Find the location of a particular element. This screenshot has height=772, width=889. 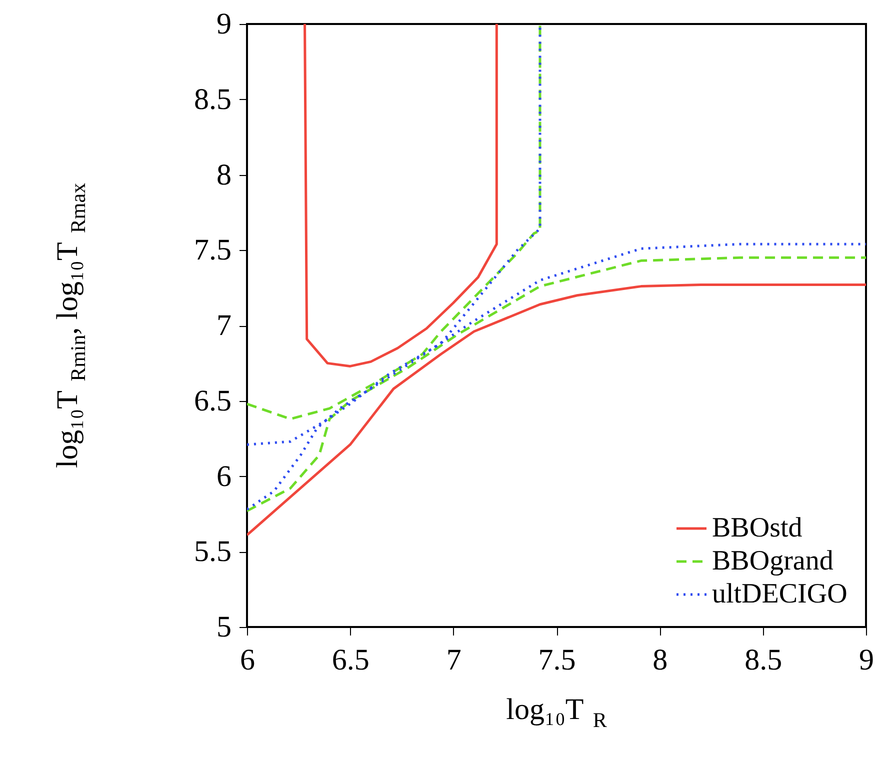

x-tick-label: 9 is located at coordinates (866, 660).